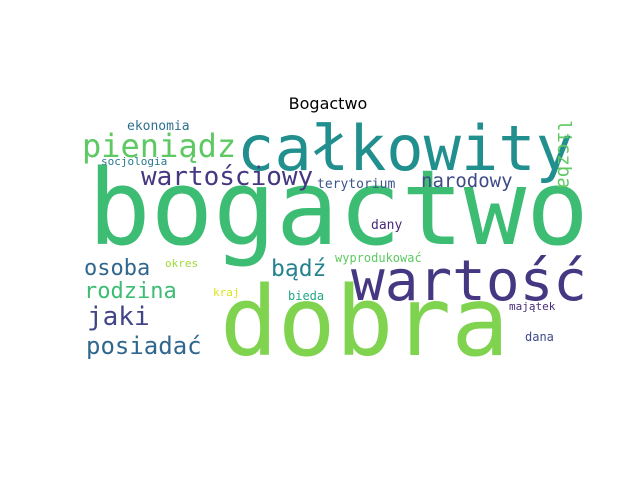  What do you see at coordinates (467, 181) in the screenshot?
I see `word-narodowy: narodowy` at bounding box center [467, 181].